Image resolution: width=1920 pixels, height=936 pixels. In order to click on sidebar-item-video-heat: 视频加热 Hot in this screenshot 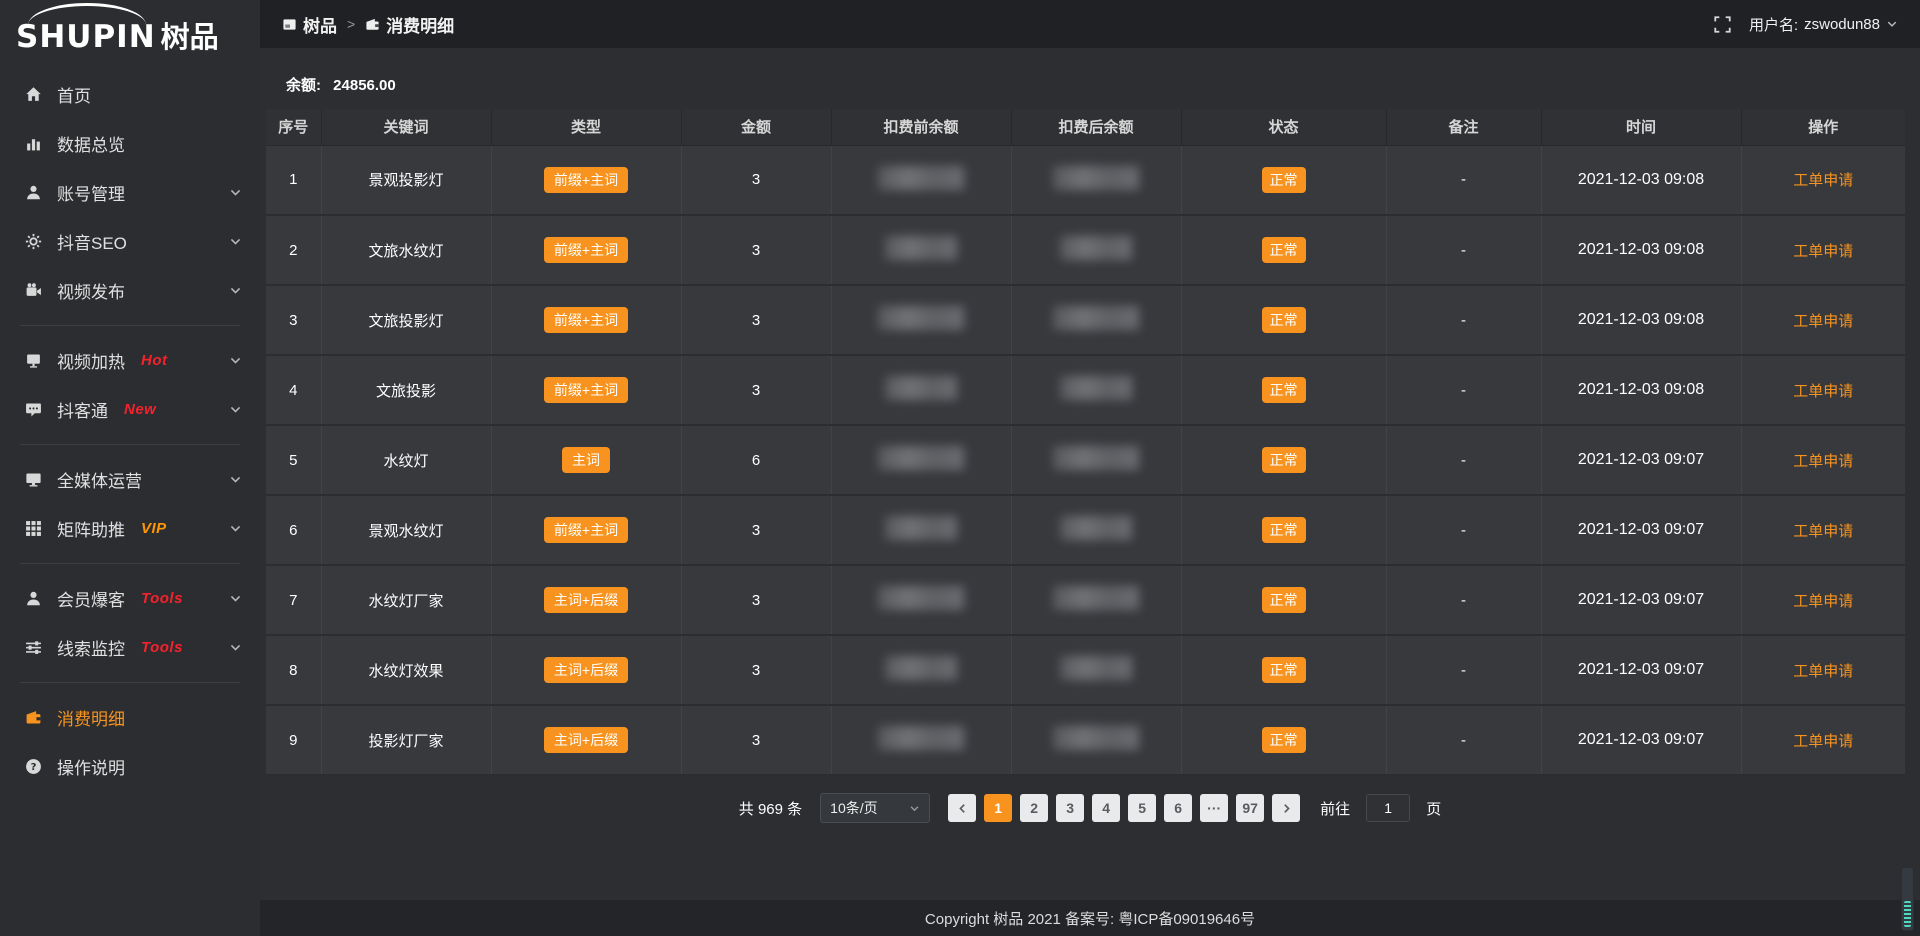, I will do `click(130, 360)`.